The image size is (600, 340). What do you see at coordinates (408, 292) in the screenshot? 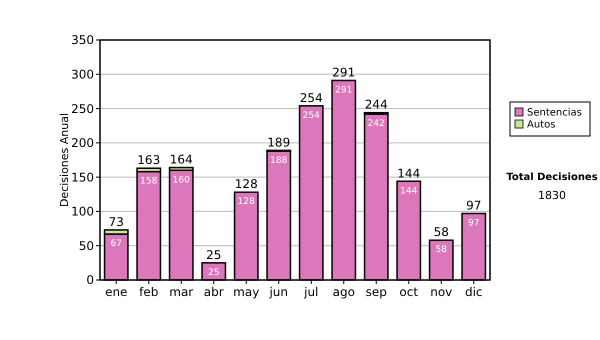
I see `x-tick-label: oct` at bounding box center [408, 292].